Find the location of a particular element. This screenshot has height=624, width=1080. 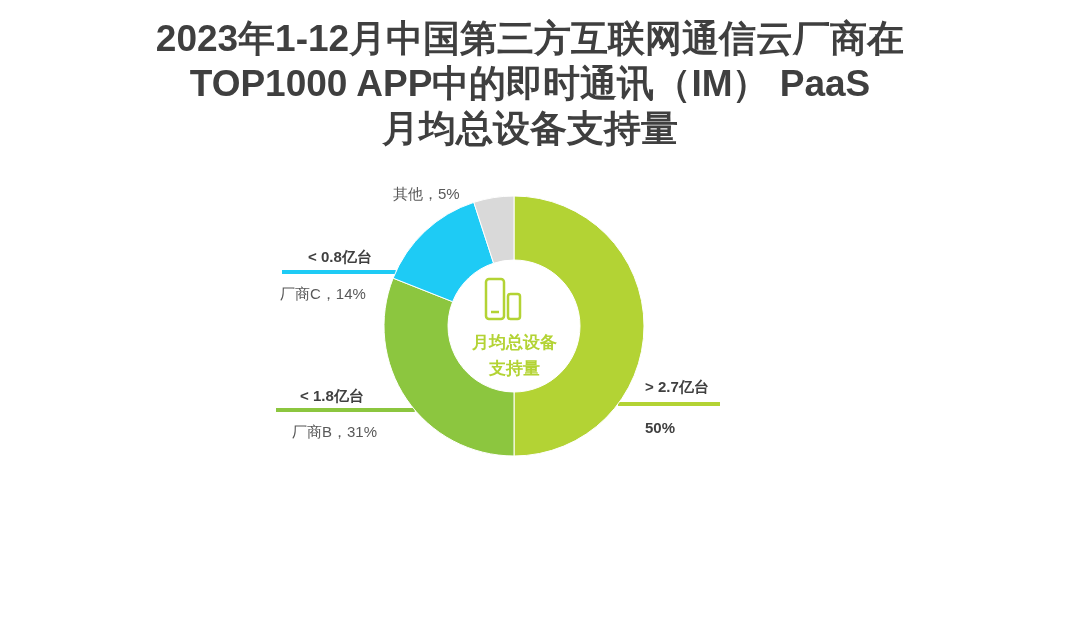

title: 月均总设备支持量 is located at coordinates (530, 128).